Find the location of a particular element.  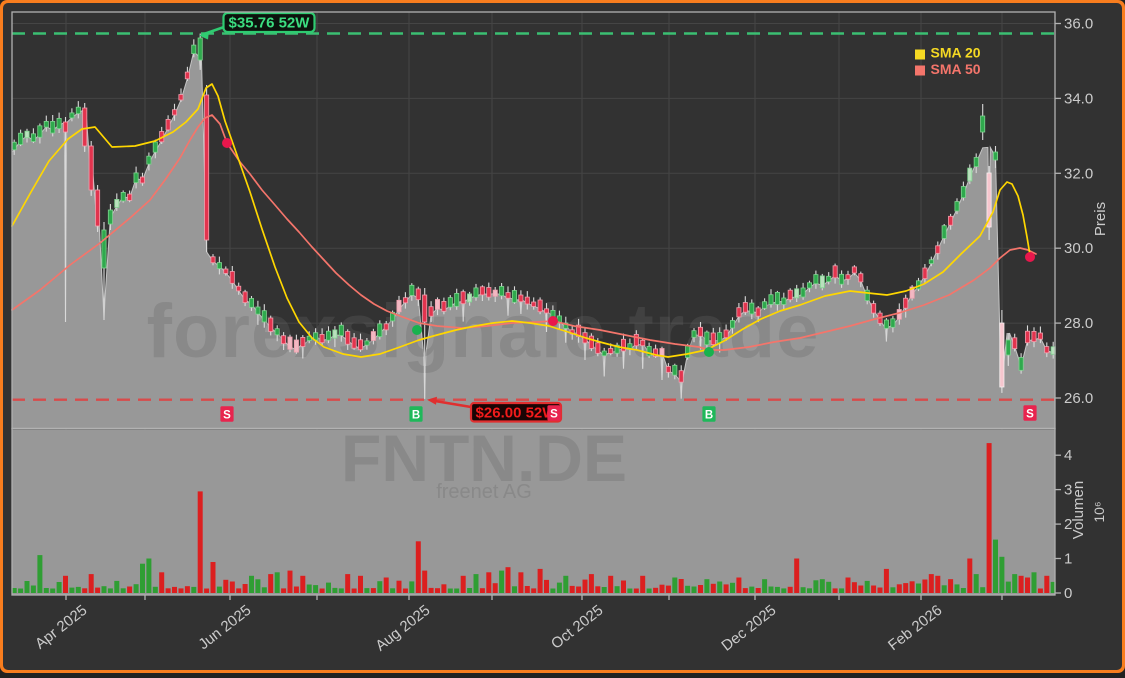

svg-text: 34.0 is located at coordinates (1078, 98).